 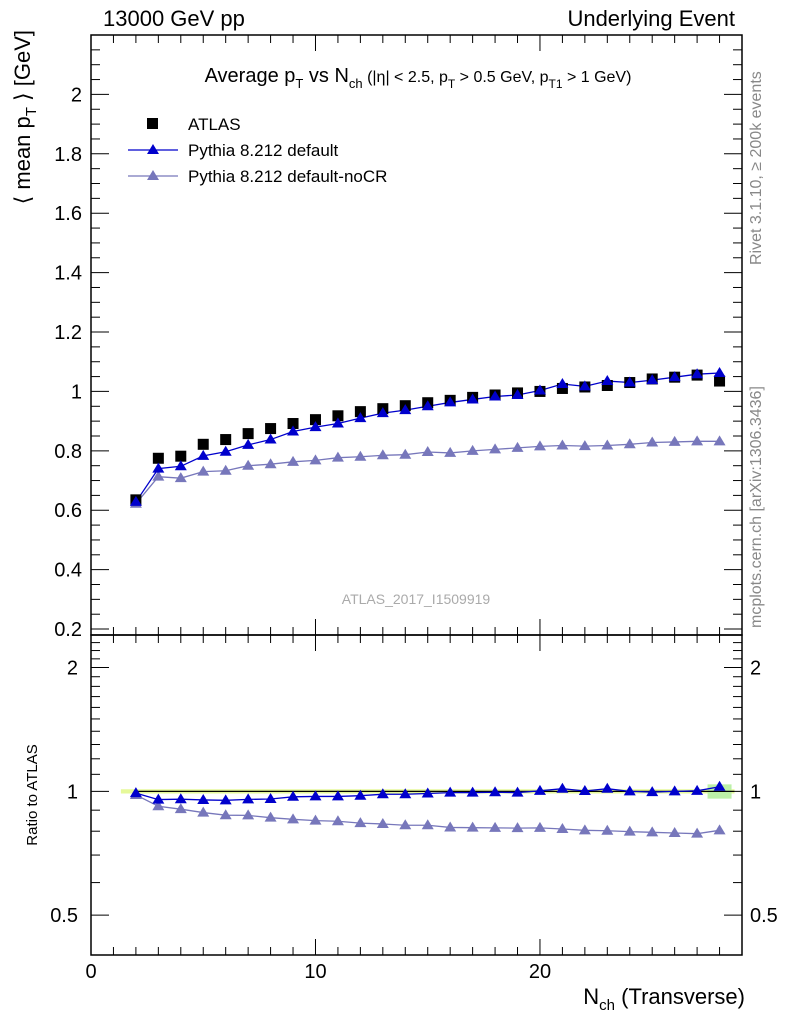 What do you see at coordinates (68, 452) in the screenshot?
I see `main-ytick-label: 0.8` at bounding box center [68, 452].